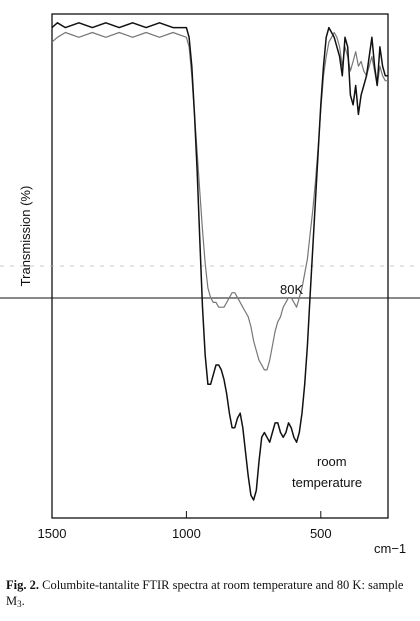 The image size is (420, 621). I want to click on annotation-room: room, so click(332, 461).